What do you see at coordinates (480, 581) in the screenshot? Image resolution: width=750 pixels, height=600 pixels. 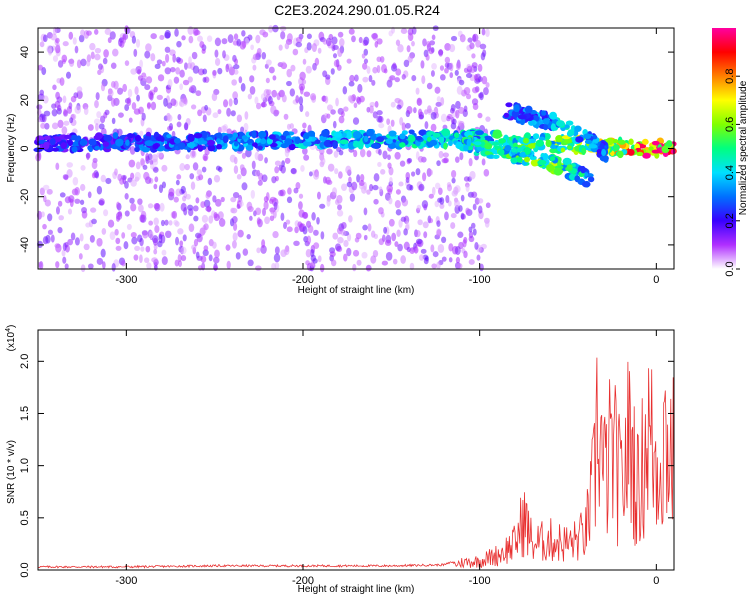 I see `x-tick-label: -100` at bounding box center [480, 581].